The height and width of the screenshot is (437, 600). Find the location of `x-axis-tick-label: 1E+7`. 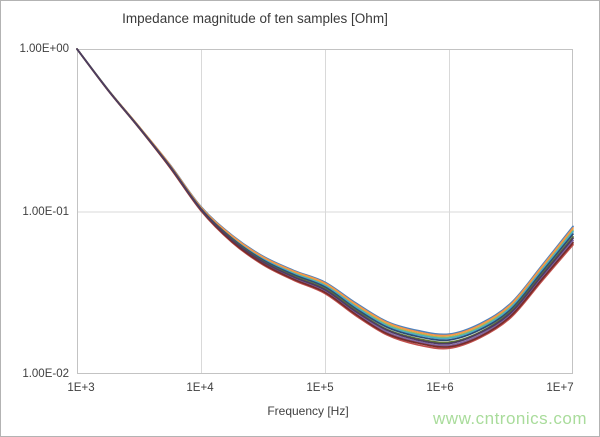

x-axis-tick-label: 1E+7 is located at coordinates (560, 388).